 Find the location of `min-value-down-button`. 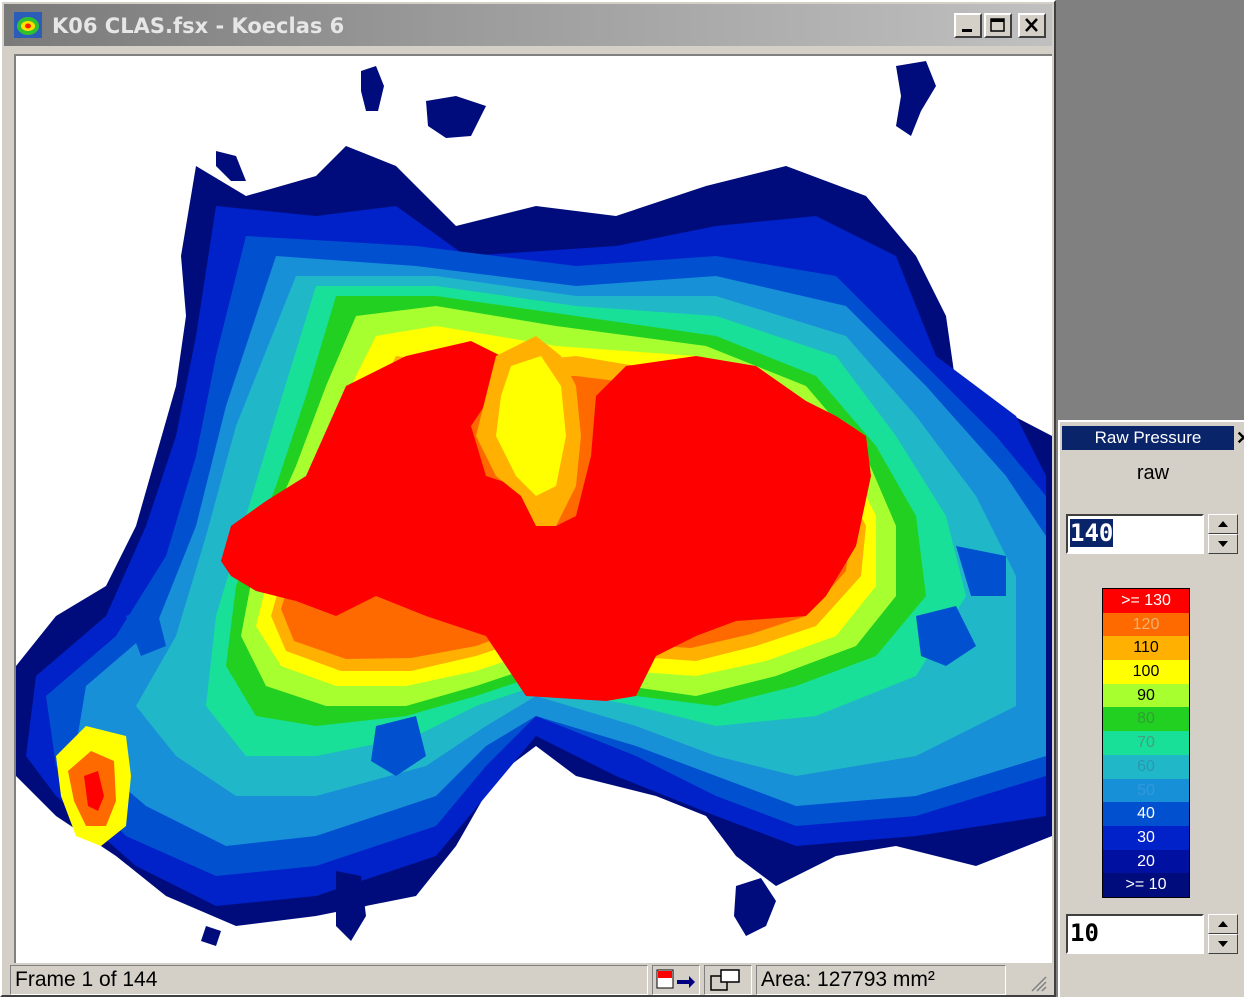

min-value-down-button is located at coordinates (1223, 944).